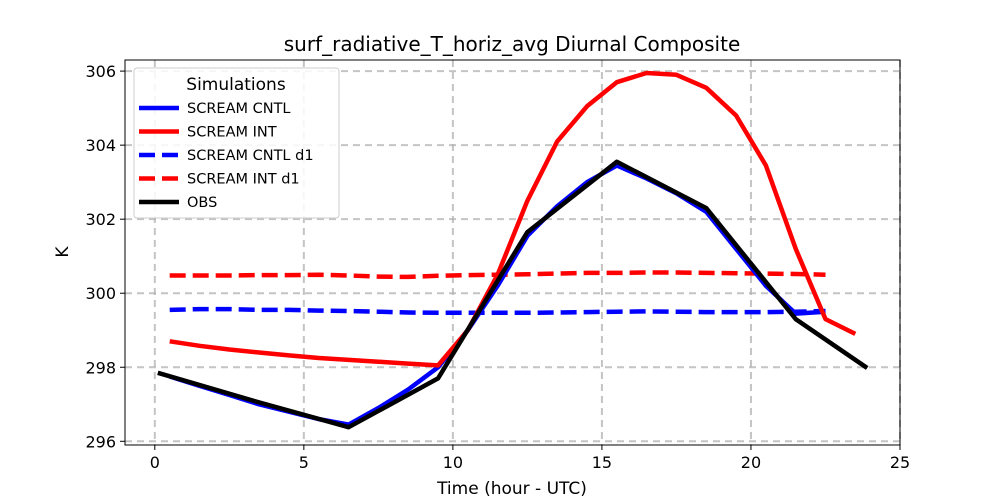  What do you see at coordinates (250, 156) in the screenshot?
I see `legend-entry-label: SCREAM CNTL d1` at bounding box center [250, 156].